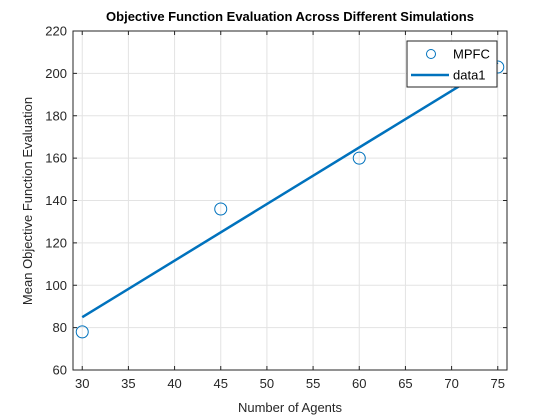 Image resolution: width=560 pixels, height=420 pixels. I want to click on y-tick-label: 220, so click(56, 31).